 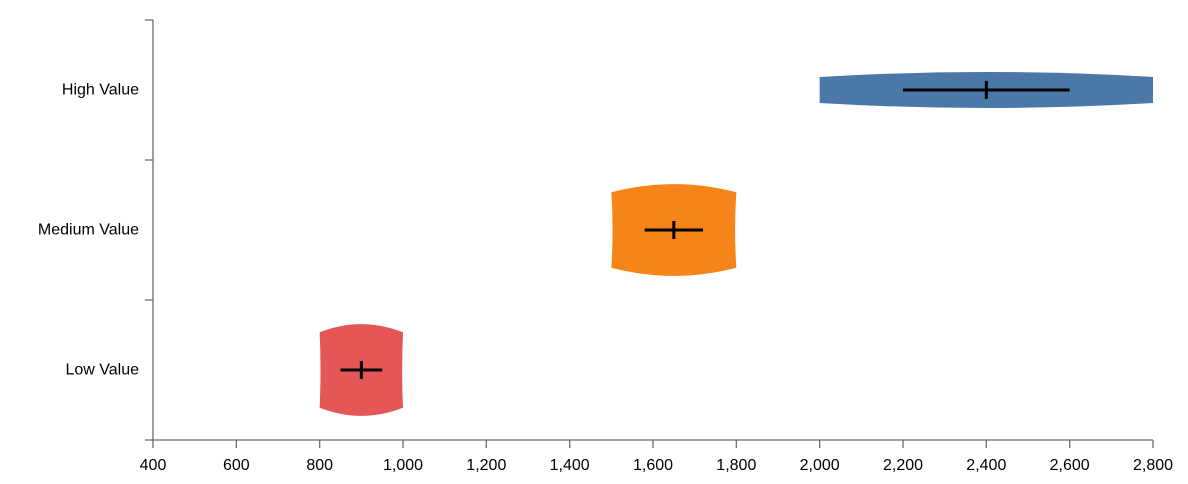 What do you see at coordinates (820, 465) in the screenshot?
I see `x-axis-tick-label: 2,000` at bounding box center [820, 465].